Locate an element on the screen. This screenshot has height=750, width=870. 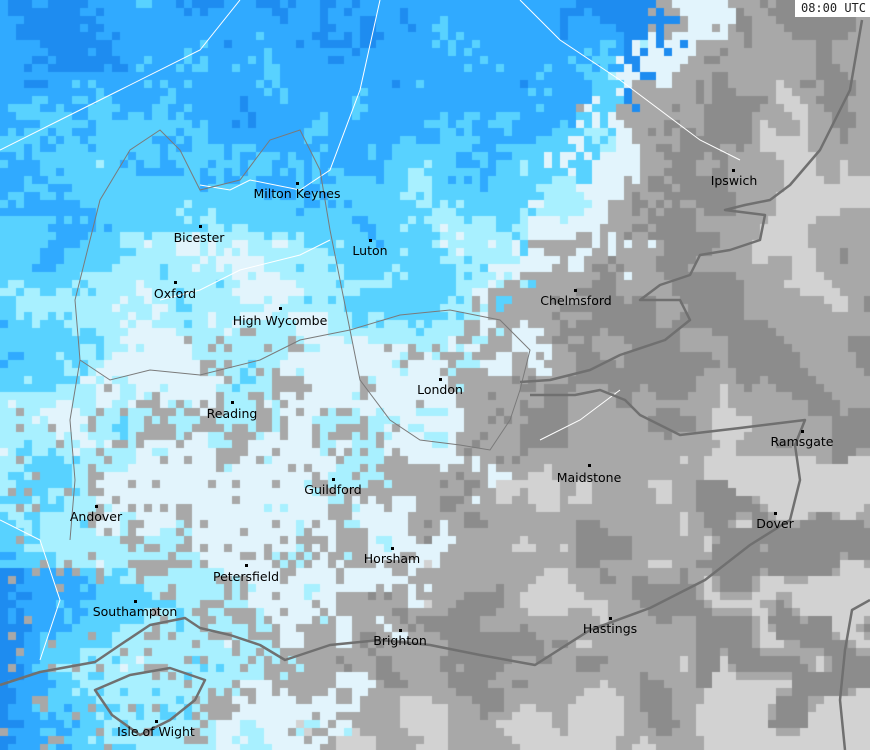
city-label-bicester: Bicester is located at coordinates (199, 237).